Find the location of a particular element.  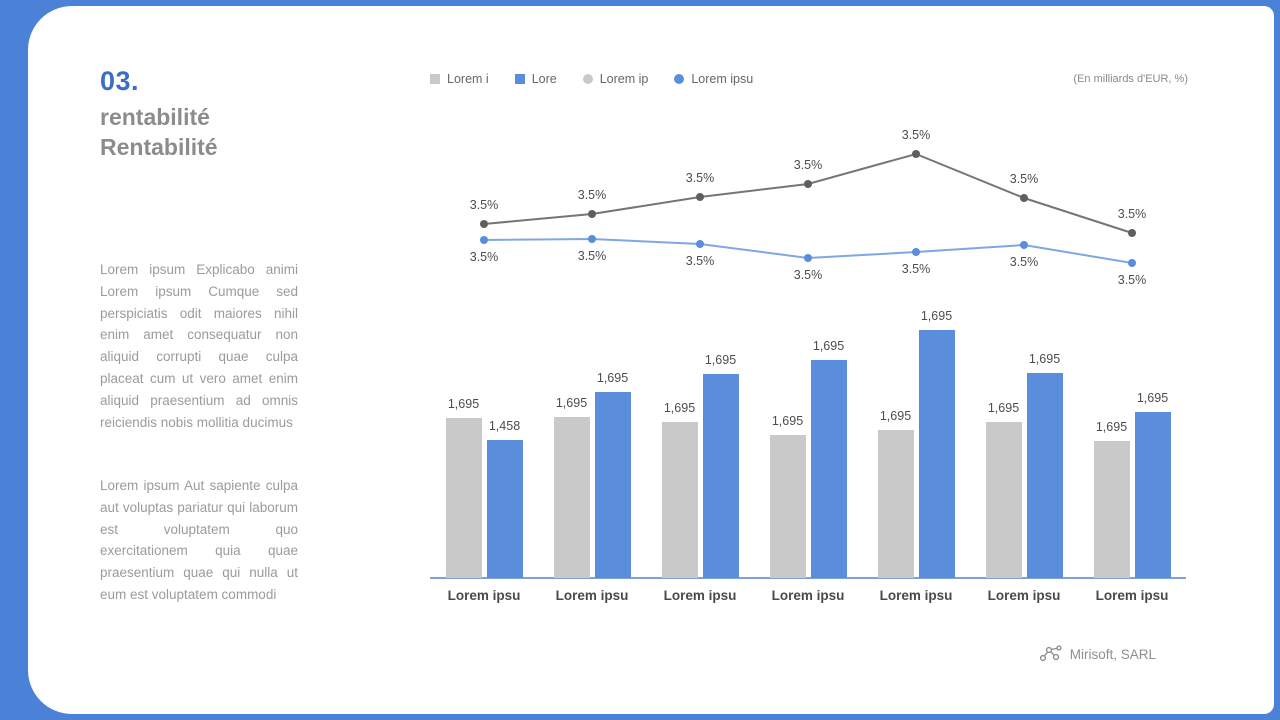

bar-value-label: 1,458 is located at coordinates (504, 426).